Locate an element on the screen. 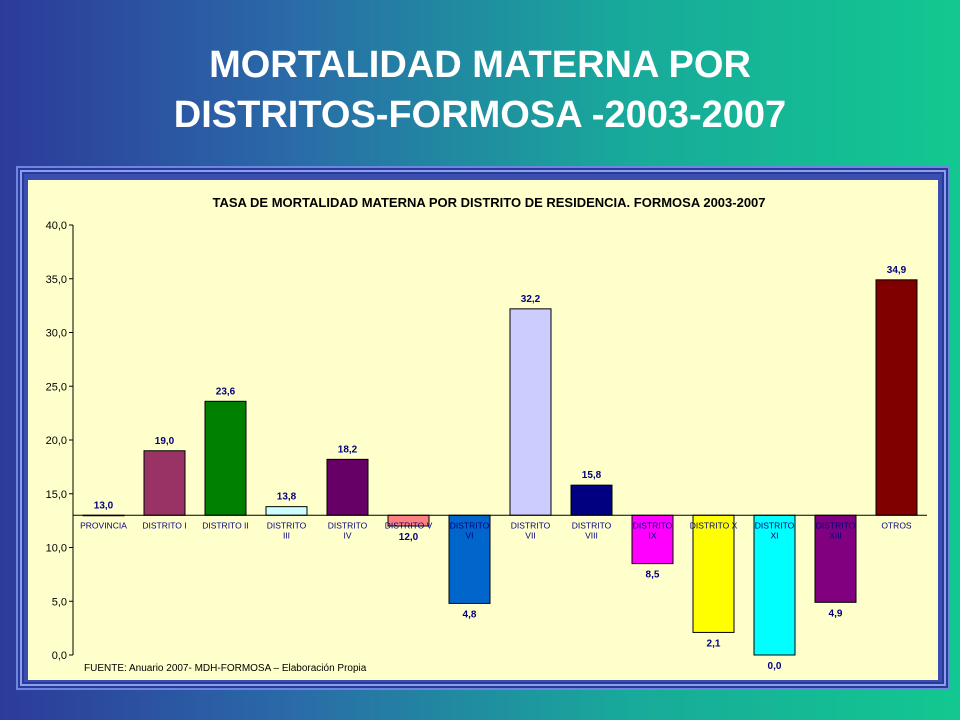 This screenshot has height=720, width=960. y-tick-label: 0,0 is located at coordinates (59, 656).